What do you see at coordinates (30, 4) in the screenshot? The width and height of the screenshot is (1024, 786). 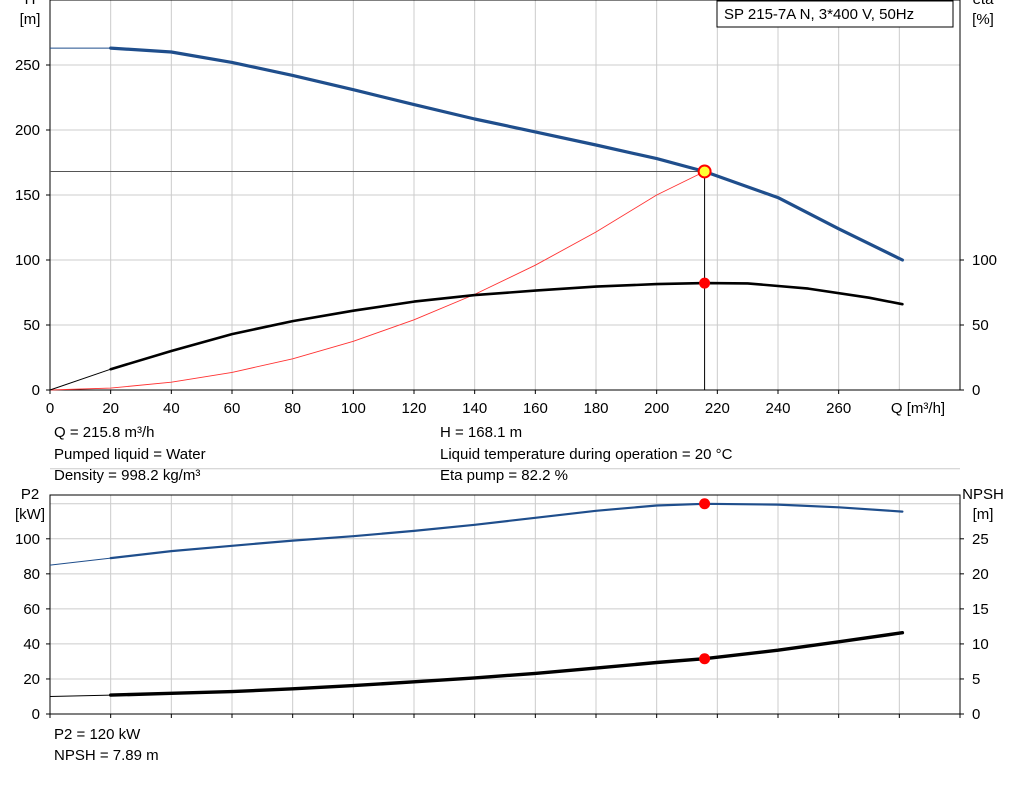 I see `y-left-axis-label: H` at bounding box center [30, 4].